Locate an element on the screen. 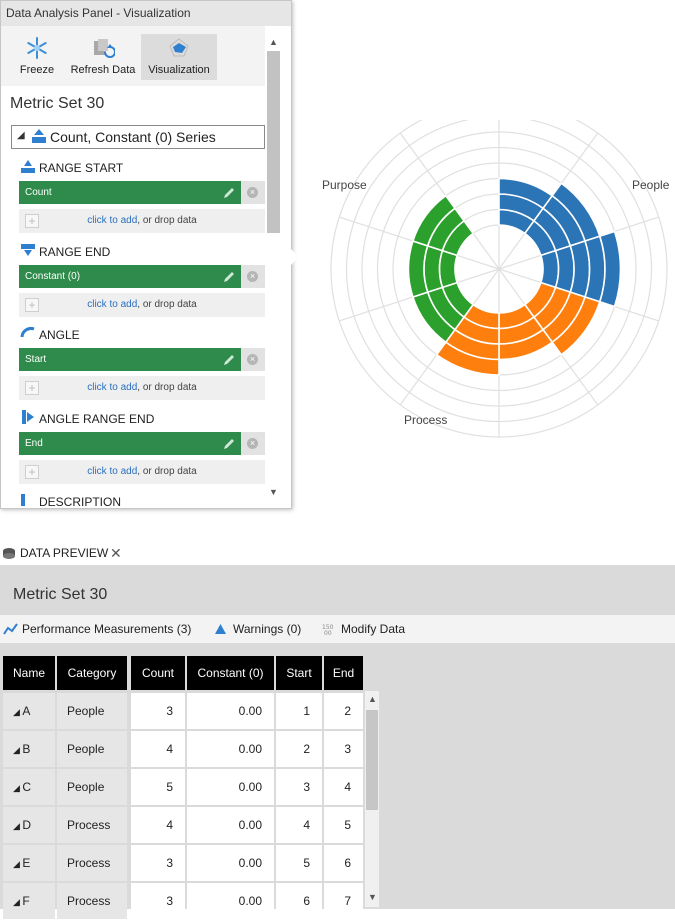  panel-scrollbar-thumb is located at coordinates (273, 142).